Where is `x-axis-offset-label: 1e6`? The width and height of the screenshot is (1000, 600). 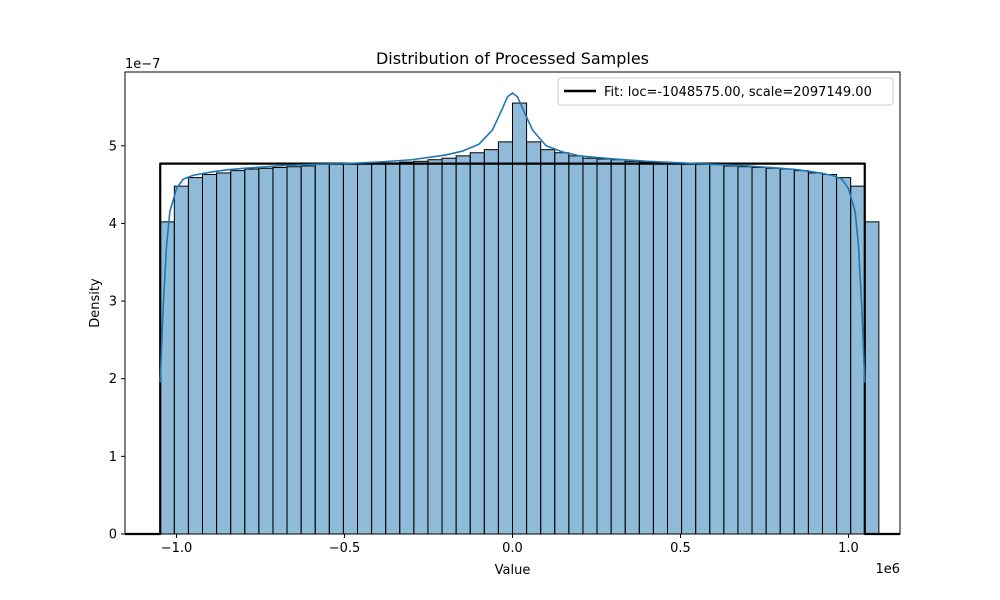 x-axis-offset-label: 1e6 is located at coordinates (887, 569).